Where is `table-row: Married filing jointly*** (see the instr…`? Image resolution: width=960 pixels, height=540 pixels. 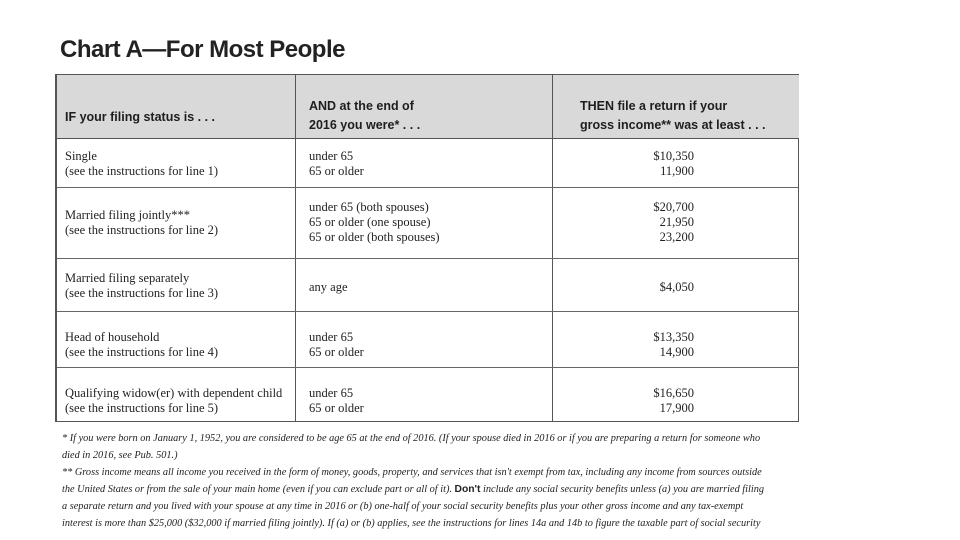
table-row: Married filing jointly*** (see the instr… is located at coordinates (428, 223).